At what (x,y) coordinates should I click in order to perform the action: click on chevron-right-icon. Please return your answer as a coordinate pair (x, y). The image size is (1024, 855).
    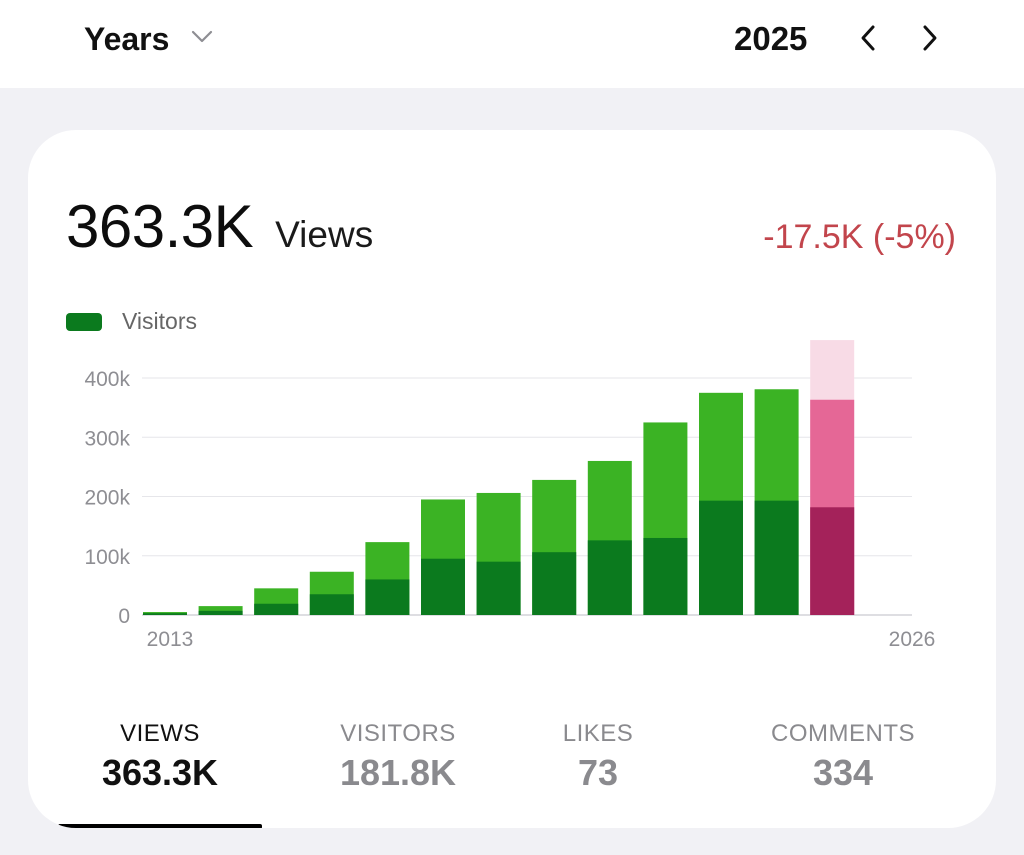
    Looking at the image, I should click on (930, 38).